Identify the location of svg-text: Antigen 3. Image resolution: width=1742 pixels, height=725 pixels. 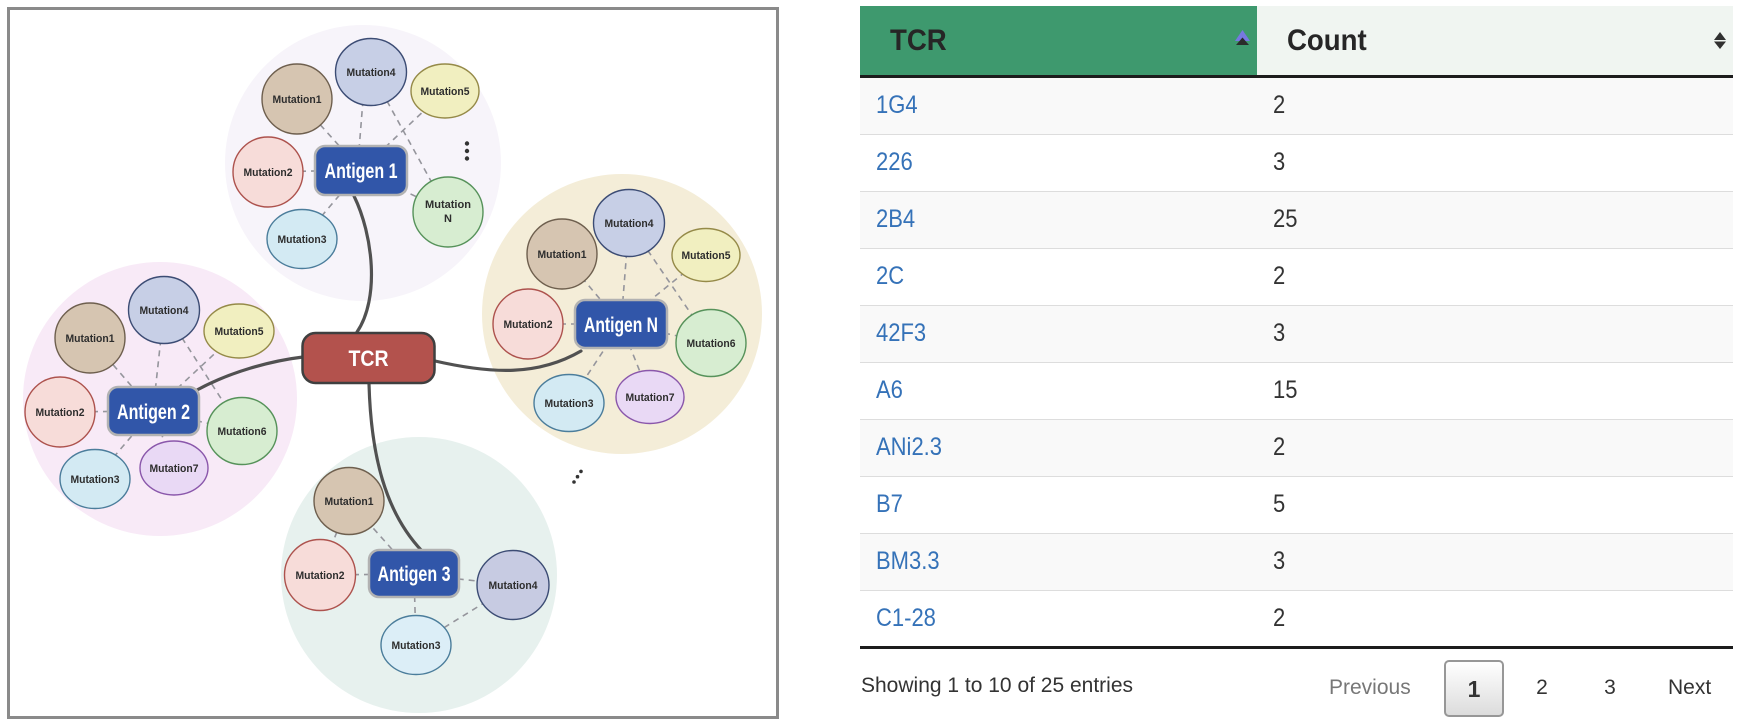
(414, 574).